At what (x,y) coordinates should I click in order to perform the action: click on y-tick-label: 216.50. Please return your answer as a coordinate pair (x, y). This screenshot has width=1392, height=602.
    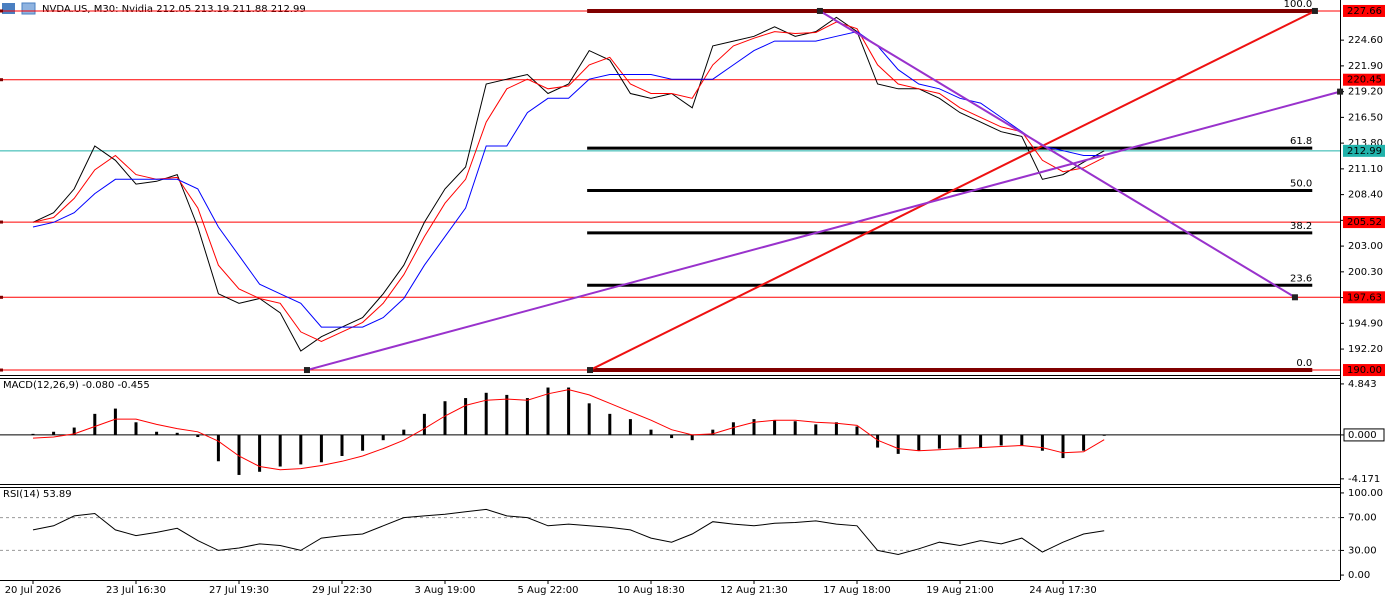
    Looking at the image, I should click on (1365, 117).